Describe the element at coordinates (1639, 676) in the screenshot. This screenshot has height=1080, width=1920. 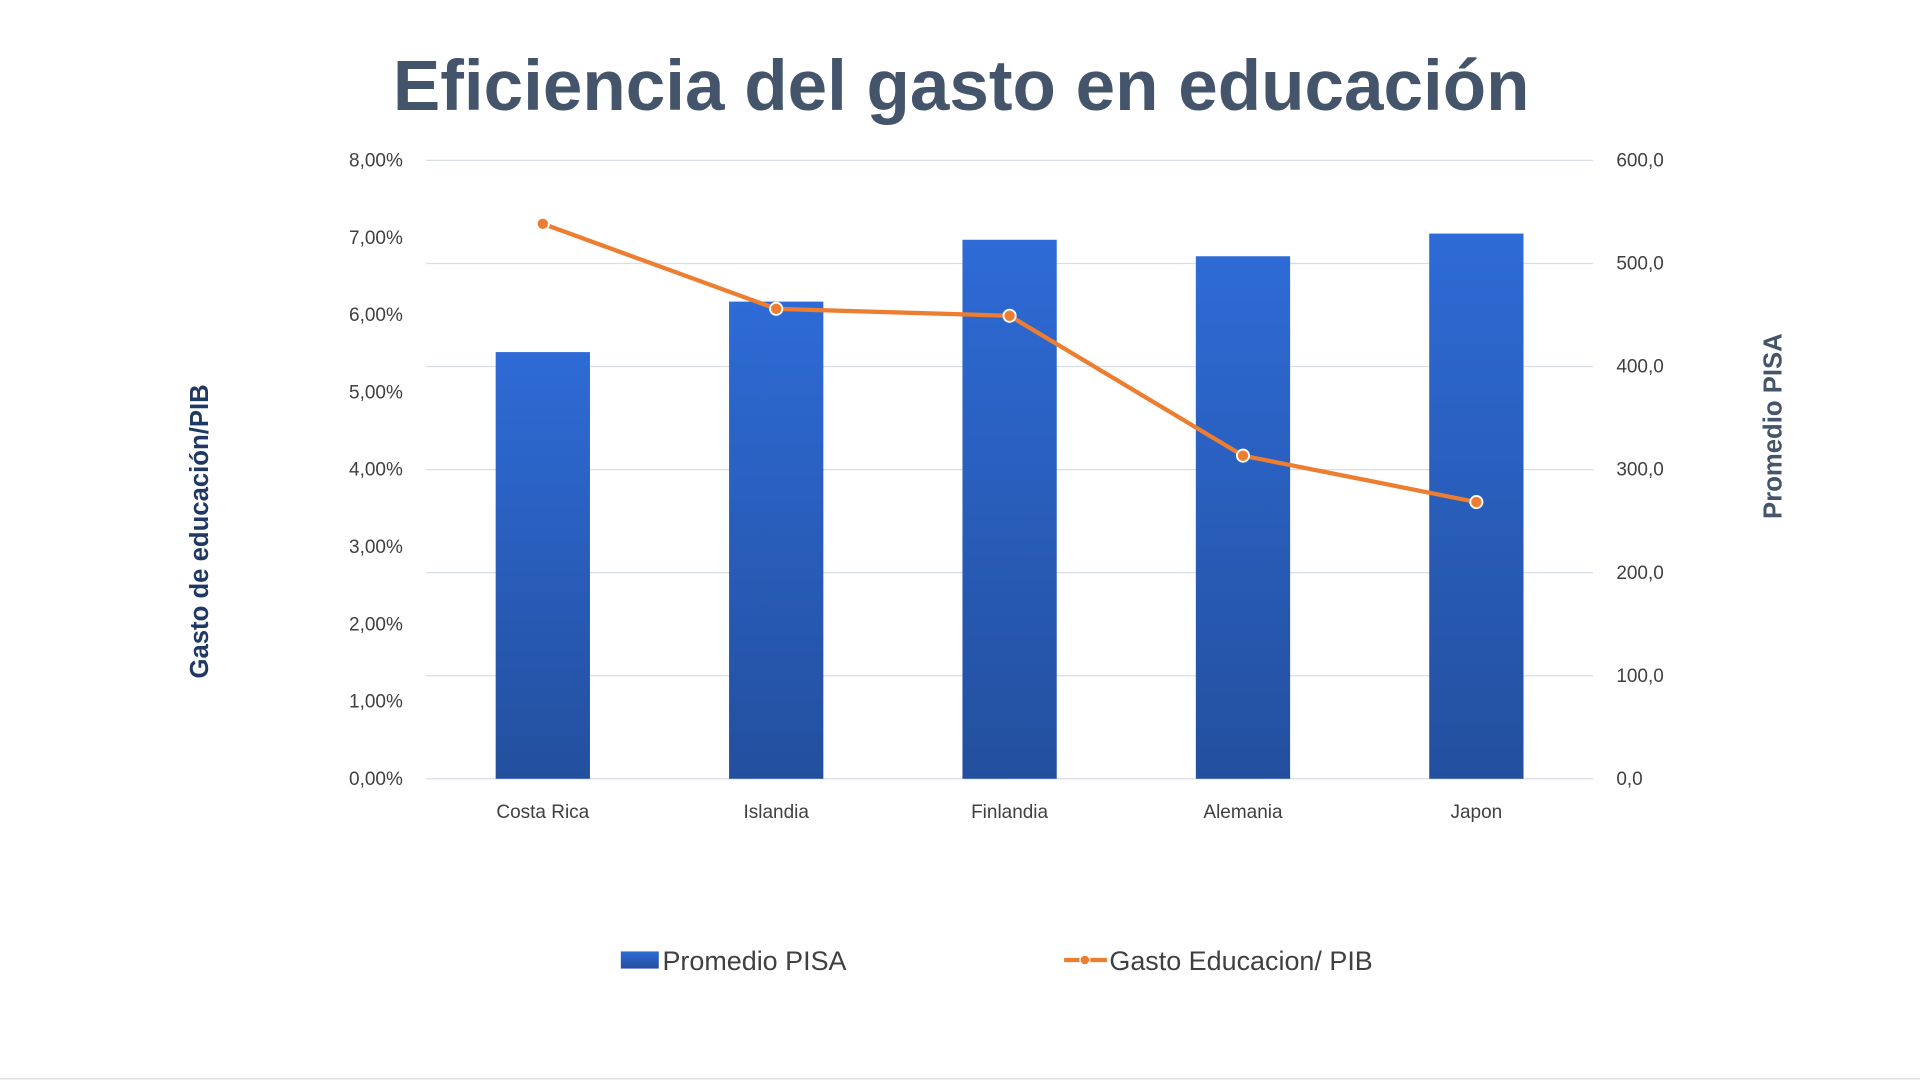
I see `right-tick-label: 100,0` at that location.